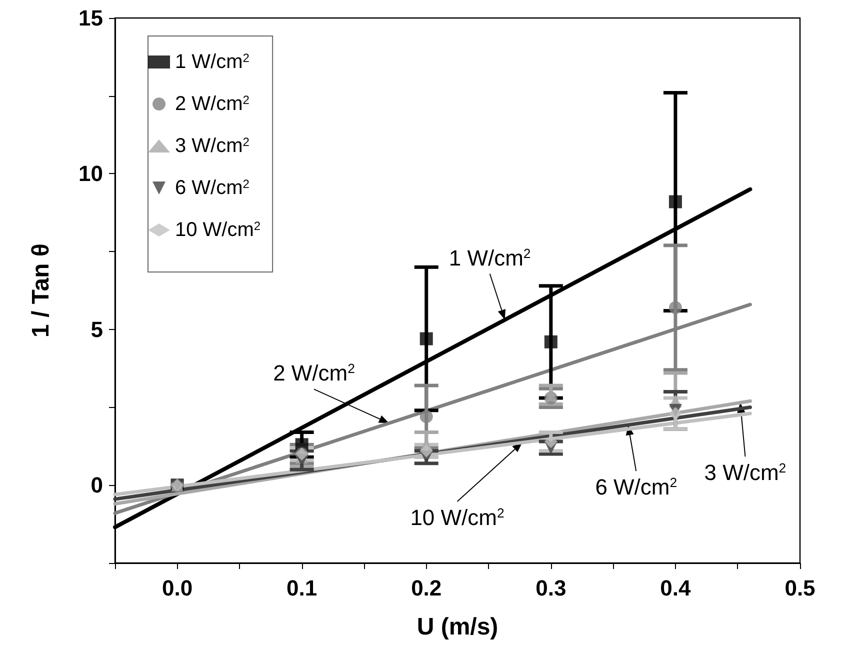 The height and width of the screenshot is (659, 841). What do you see at coordinates (426, 588) in the screenshot?
I see `x-tick-label: 0.2` at bounding box center [426, 588].